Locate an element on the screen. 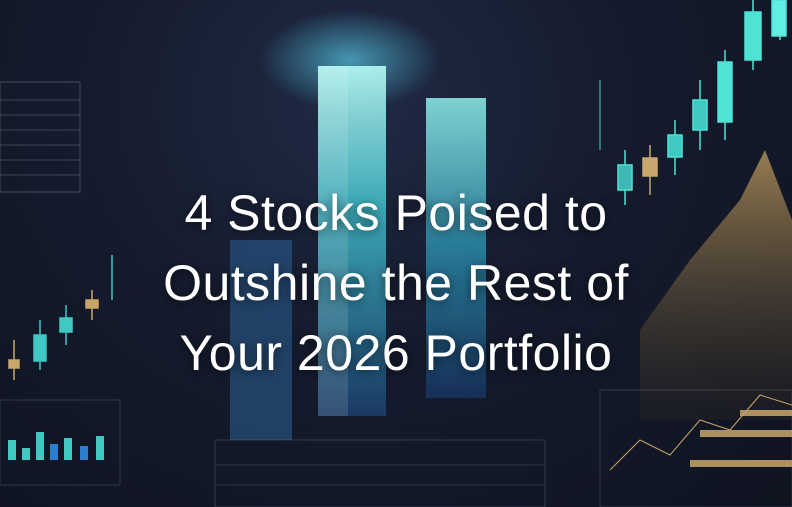 This screenshot has width=792, height=507. candlestick-chart-left is located at coordinates (60, 317).